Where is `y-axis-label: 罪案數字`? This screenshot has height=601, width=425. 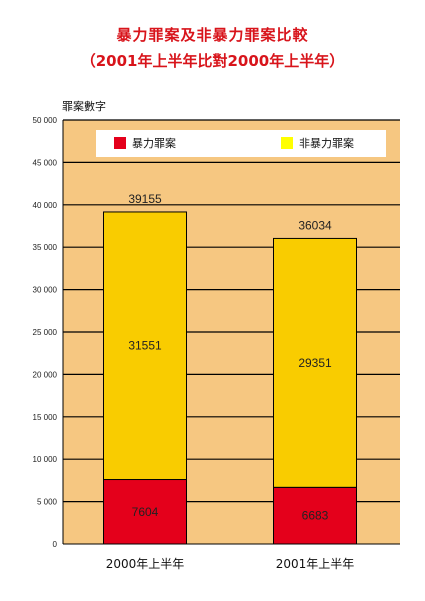
y-axis-label: 罪案數字 is located at coordinates (84, 106).